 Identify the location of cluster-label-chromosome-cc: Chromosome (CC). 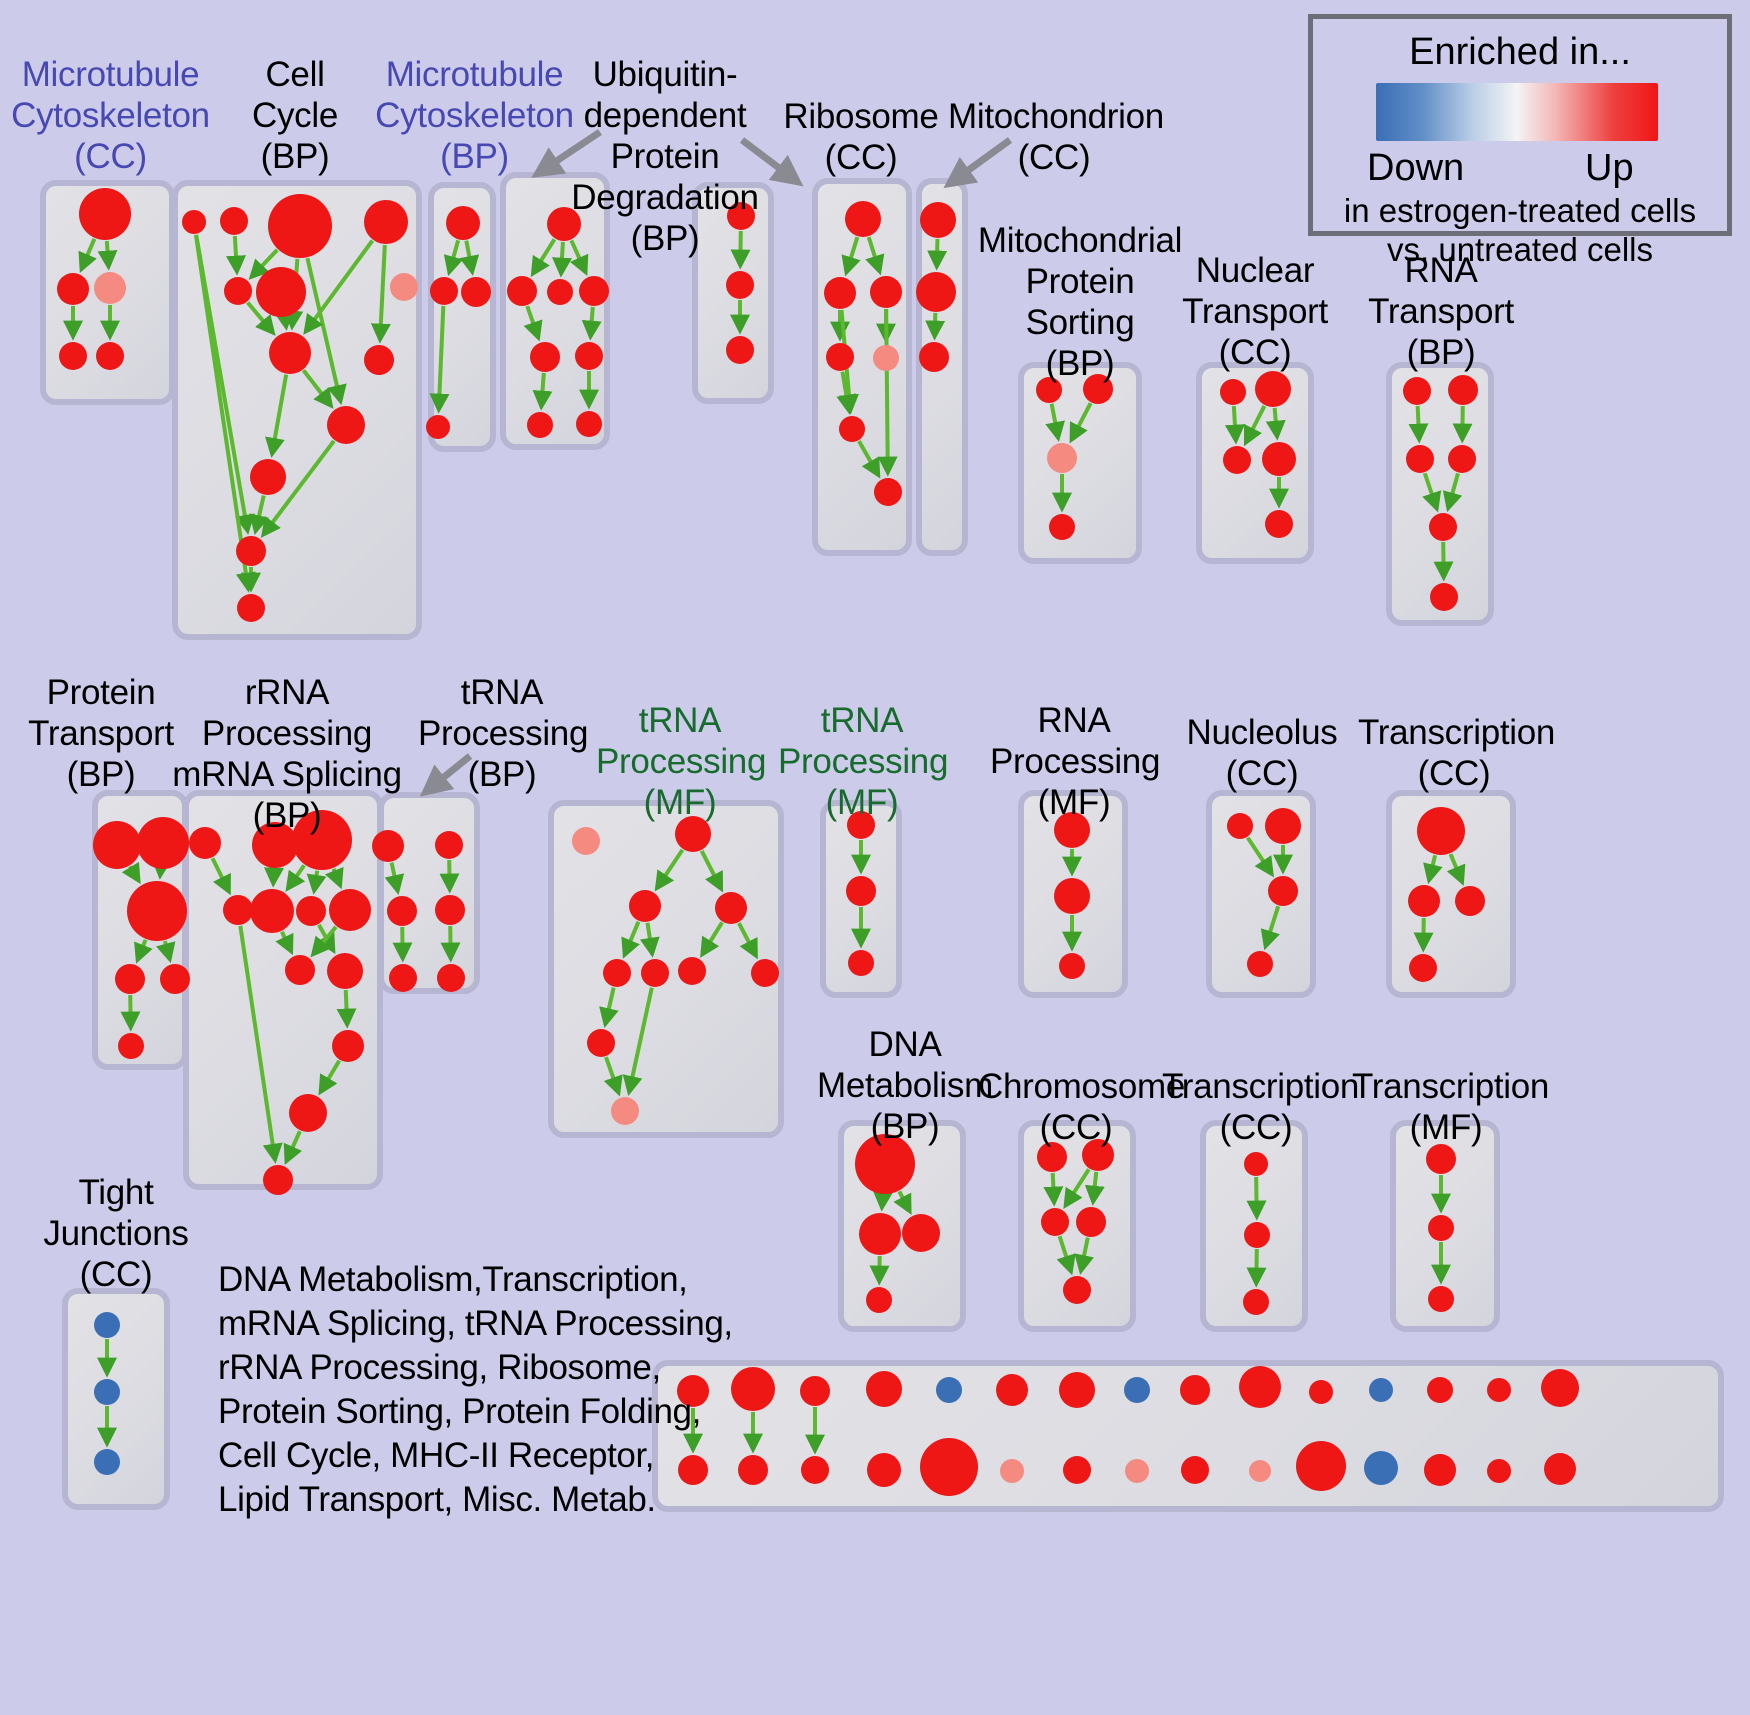
(1082, 1107).